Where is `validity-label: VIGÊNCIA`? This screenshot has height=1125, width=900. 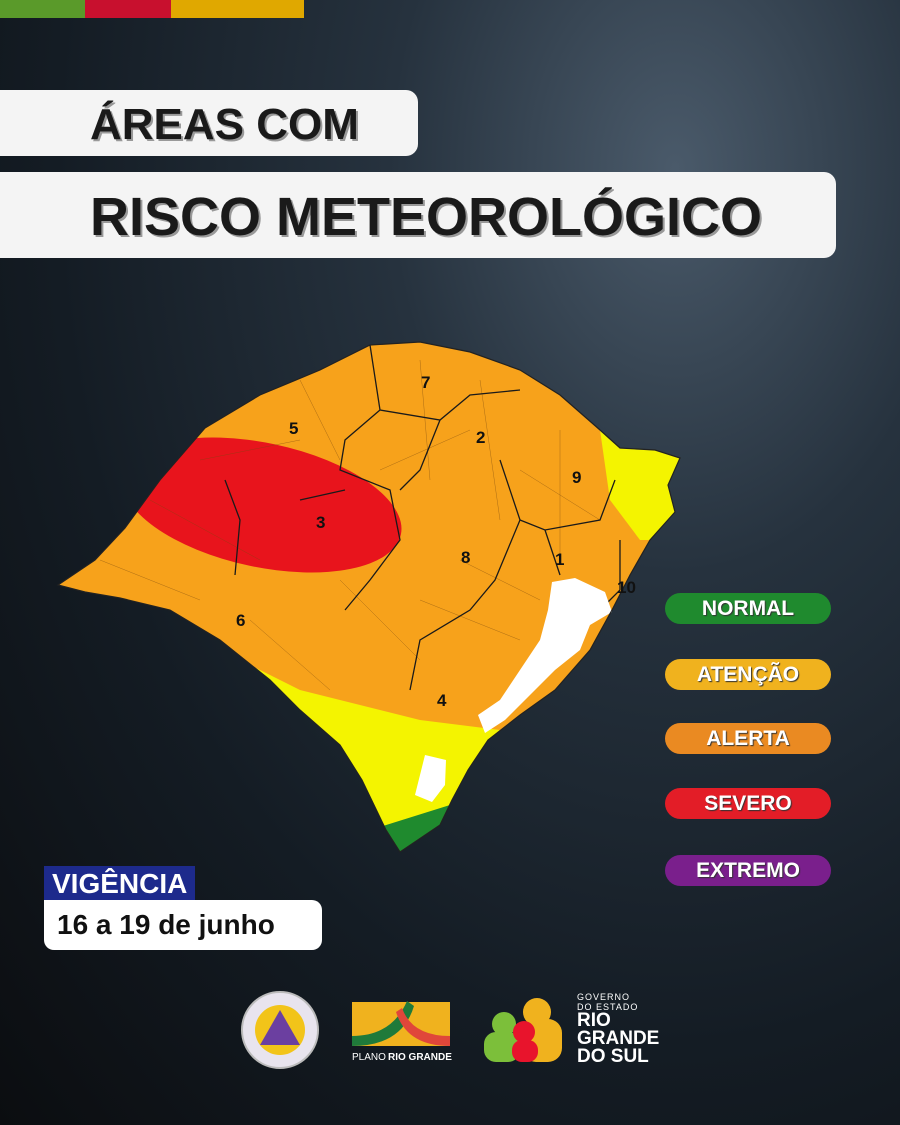 validity-label: VIGÊNCIA is located at coordinates (120, 884).